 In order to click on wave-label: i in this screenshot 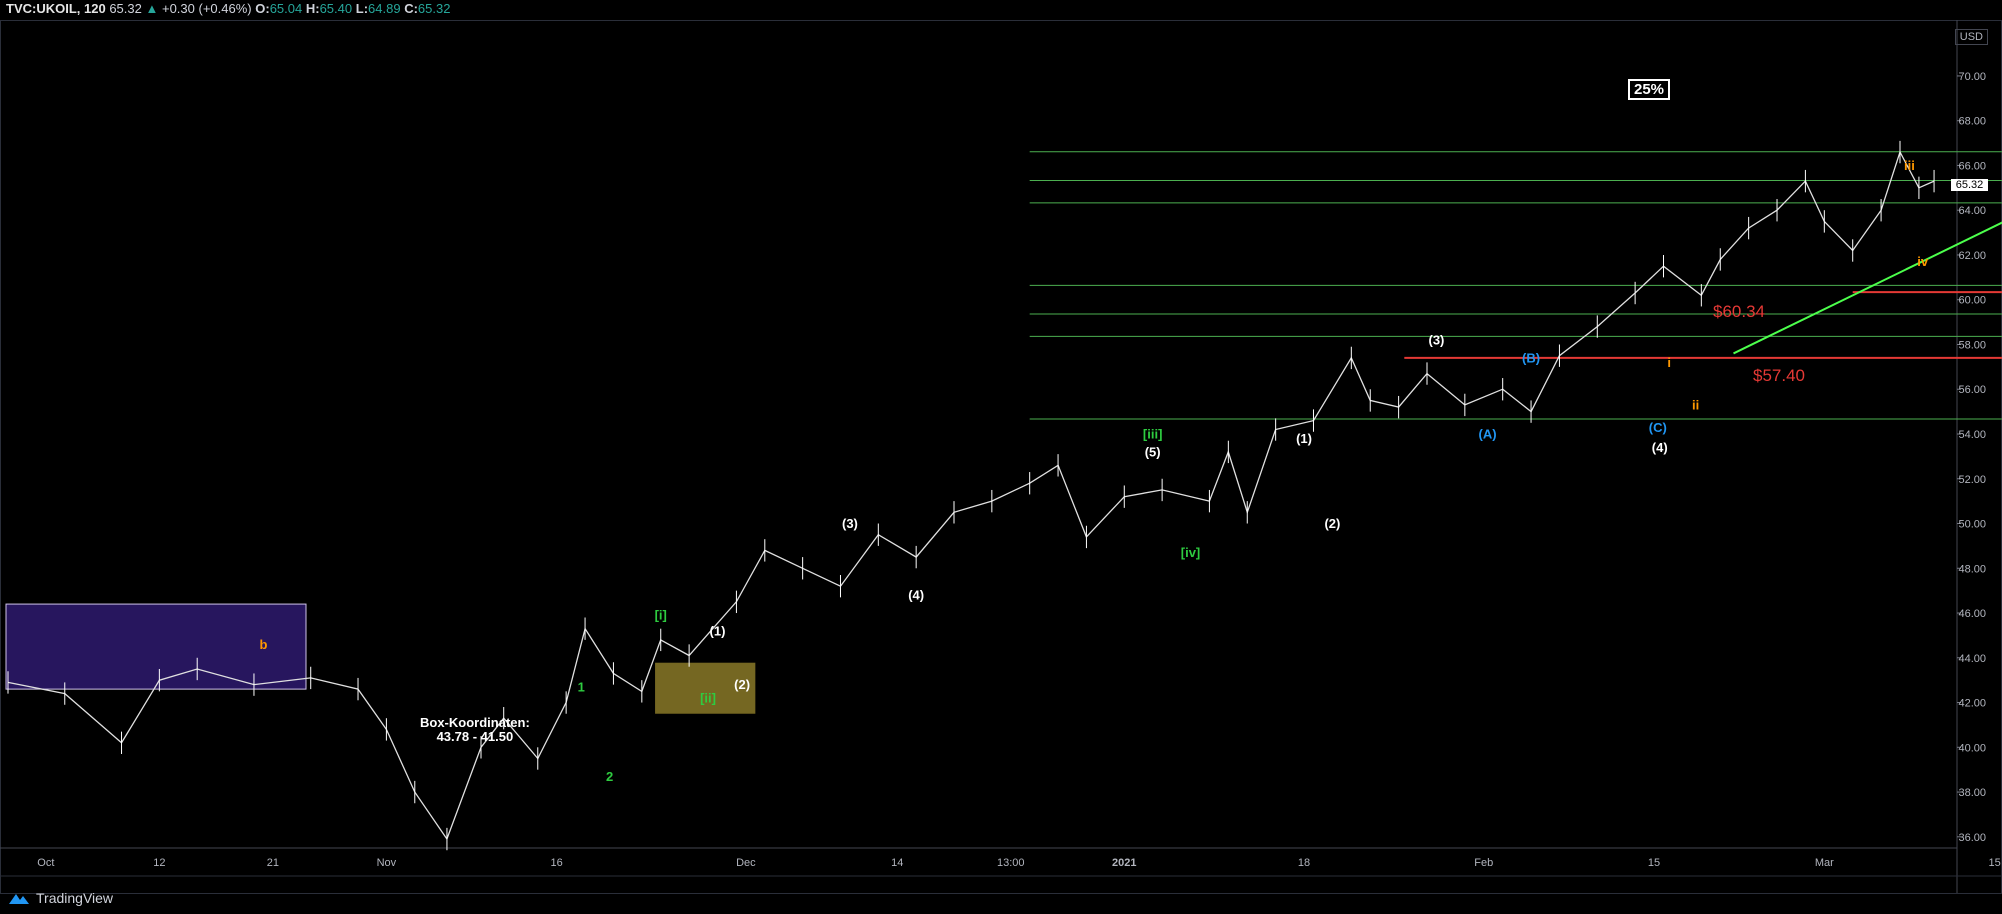, I will do `click(1669, 362)`.